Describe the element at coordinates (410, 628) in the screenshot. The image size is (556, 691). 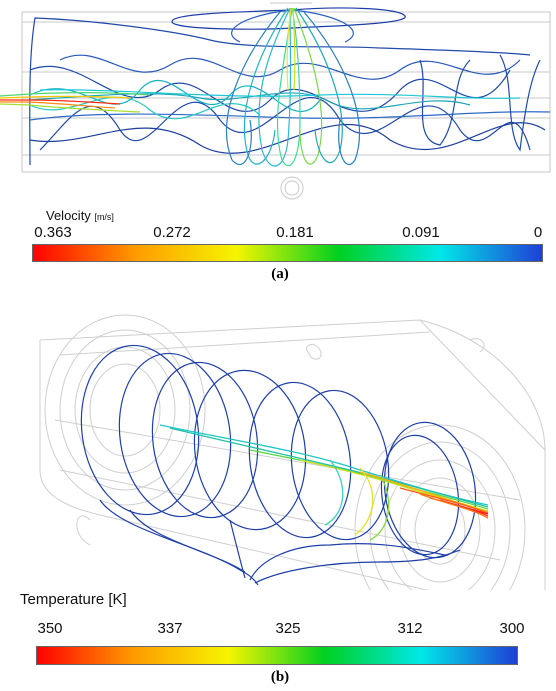
I see `temperature-tick-label: 312` at that location.